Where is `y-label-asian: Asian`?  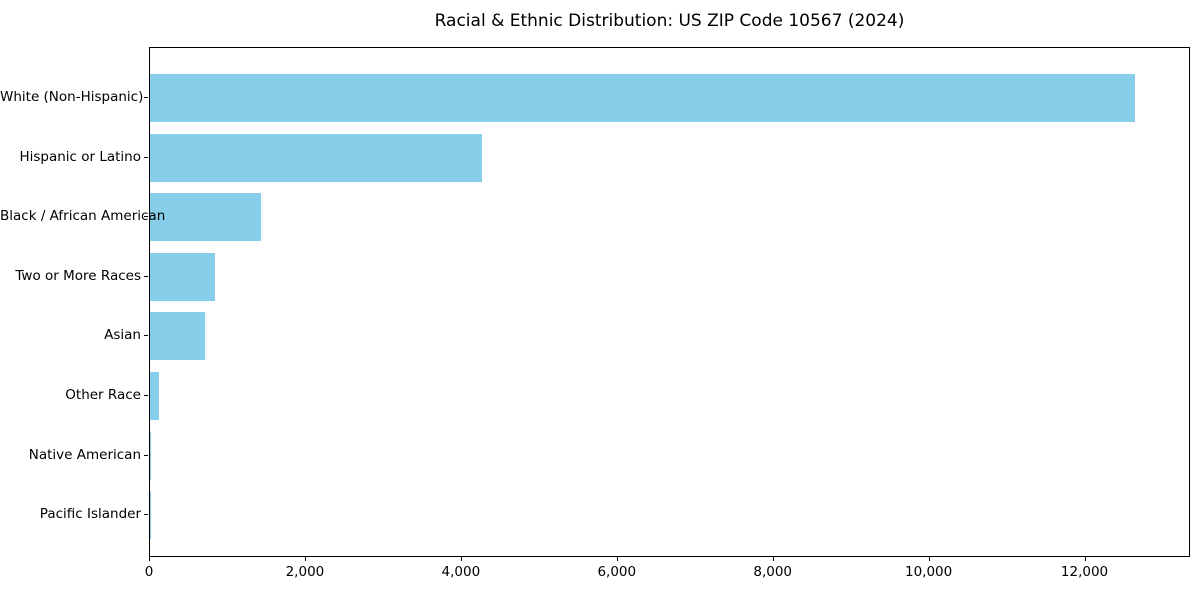 y-label-asian: Asian is located at coordinates (122, 335).